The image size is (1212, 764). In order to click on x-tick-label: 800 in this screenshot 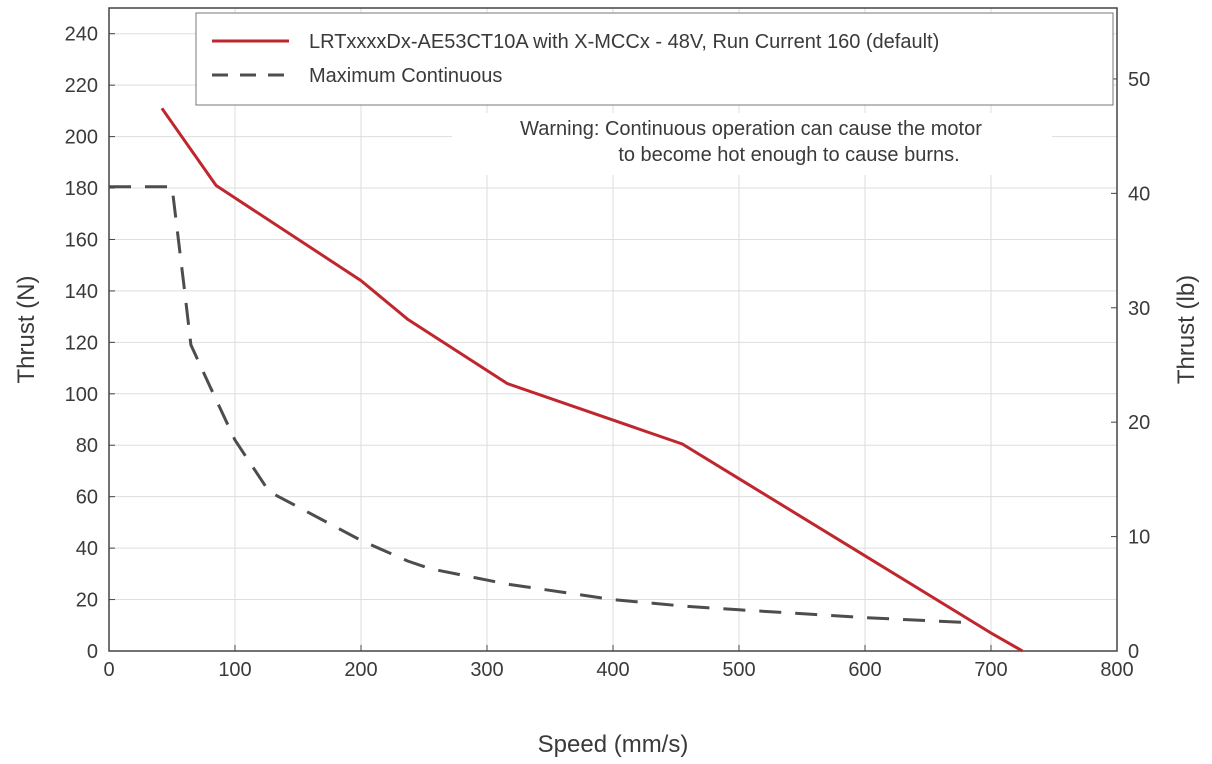, I will do `click(1116, 670)`.